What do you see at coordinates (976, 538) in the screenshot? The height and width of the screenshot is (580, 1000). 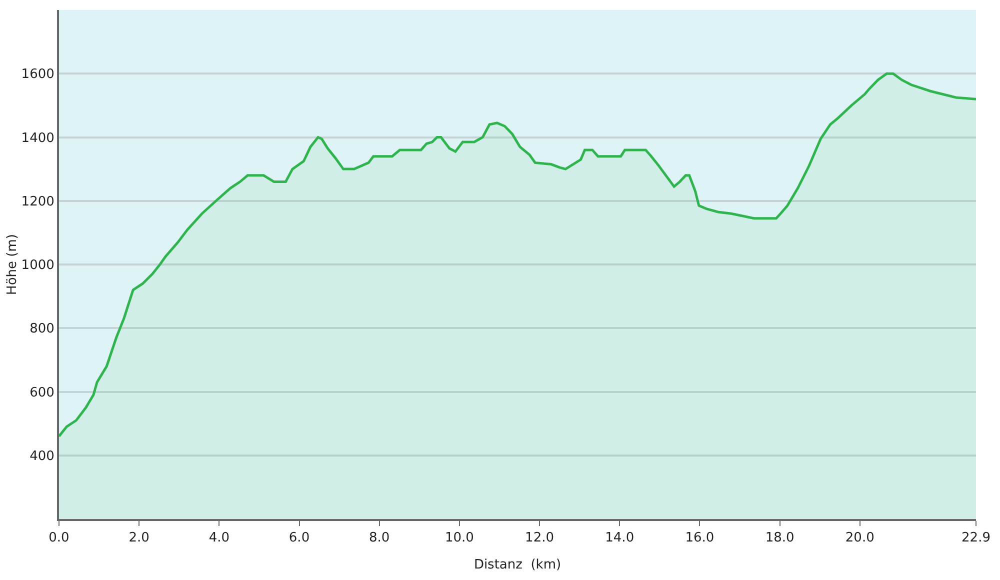 I see `x-tick-label: 22.9` at bounding box center [976, 538].